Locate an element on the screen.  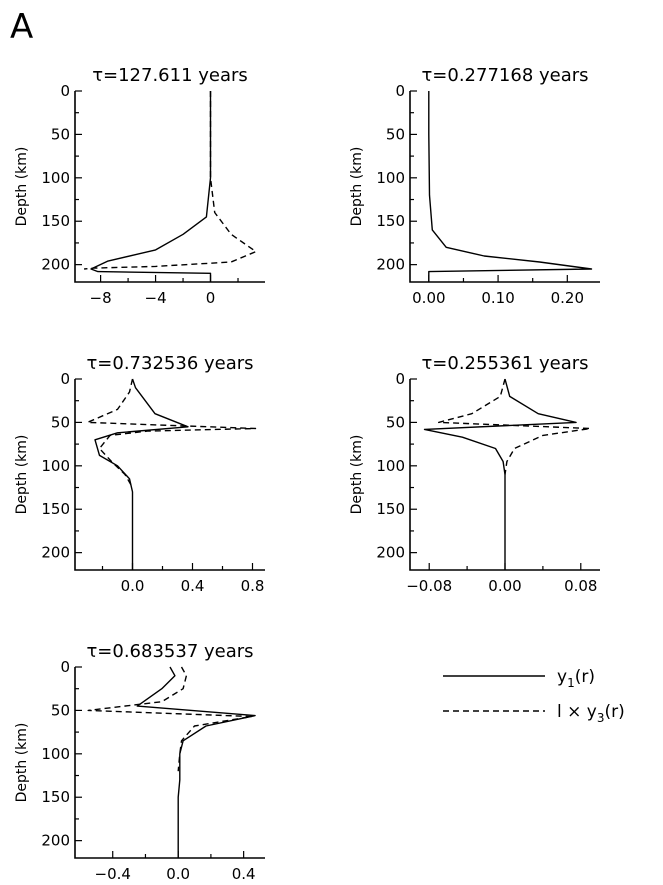
panel-title: τ=0.277168 years is located at coordinates (504, 75).